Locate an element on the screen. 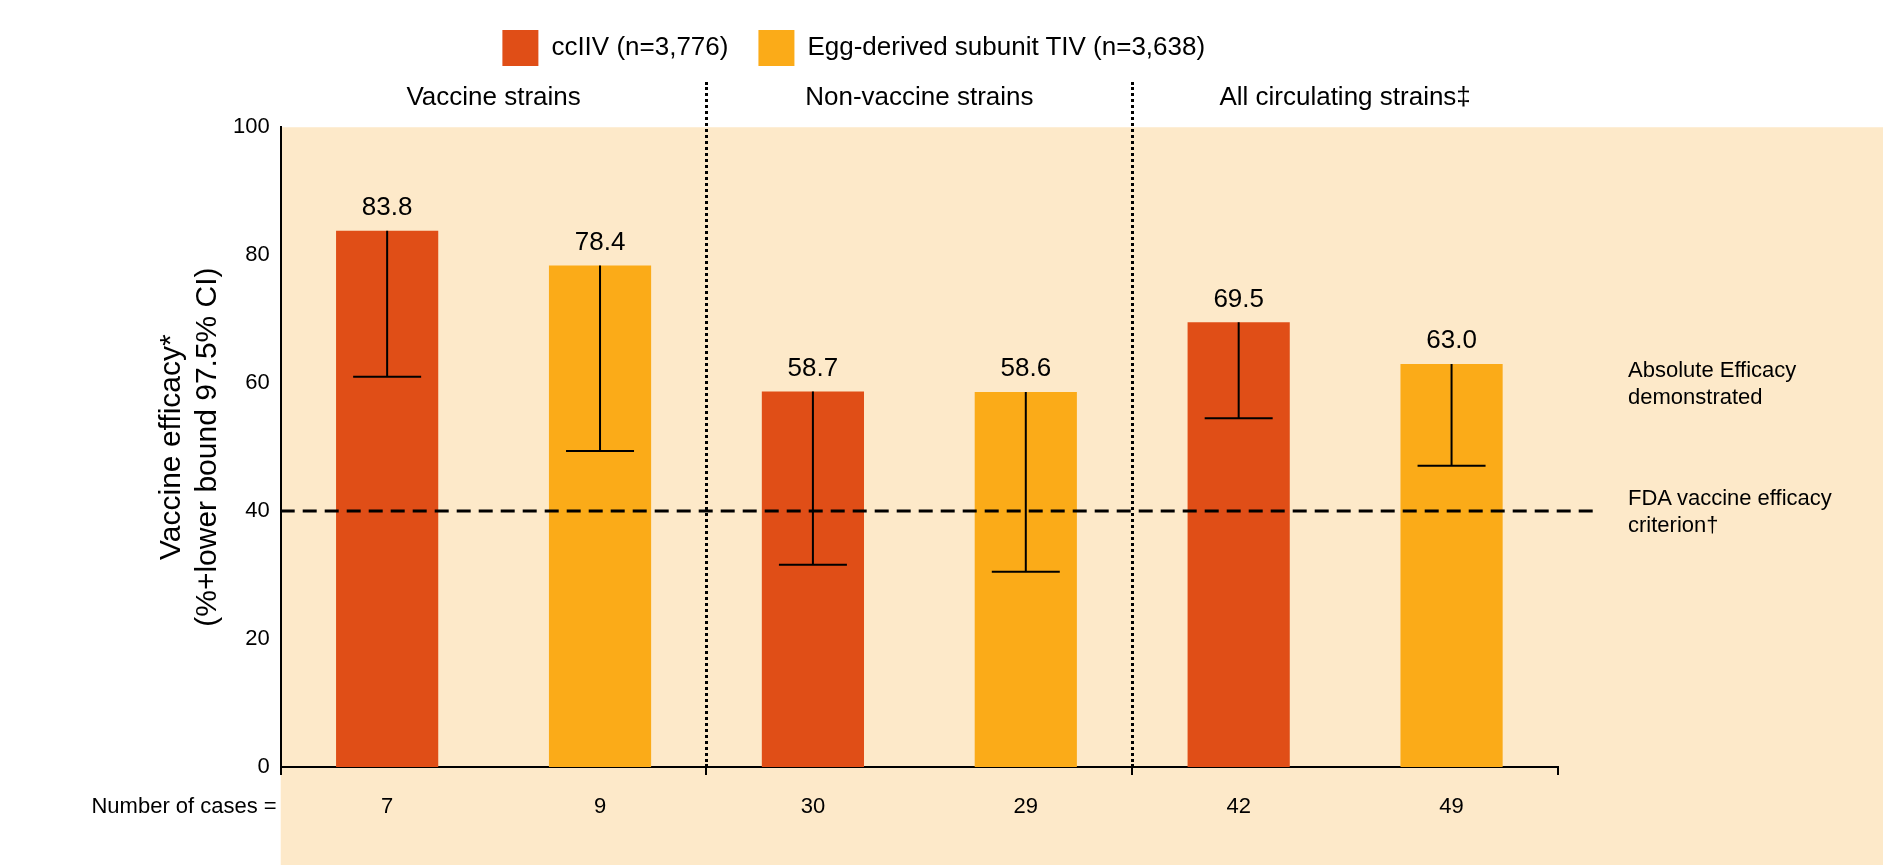  data-label: 78.4 is located at coordinates (600, 240).